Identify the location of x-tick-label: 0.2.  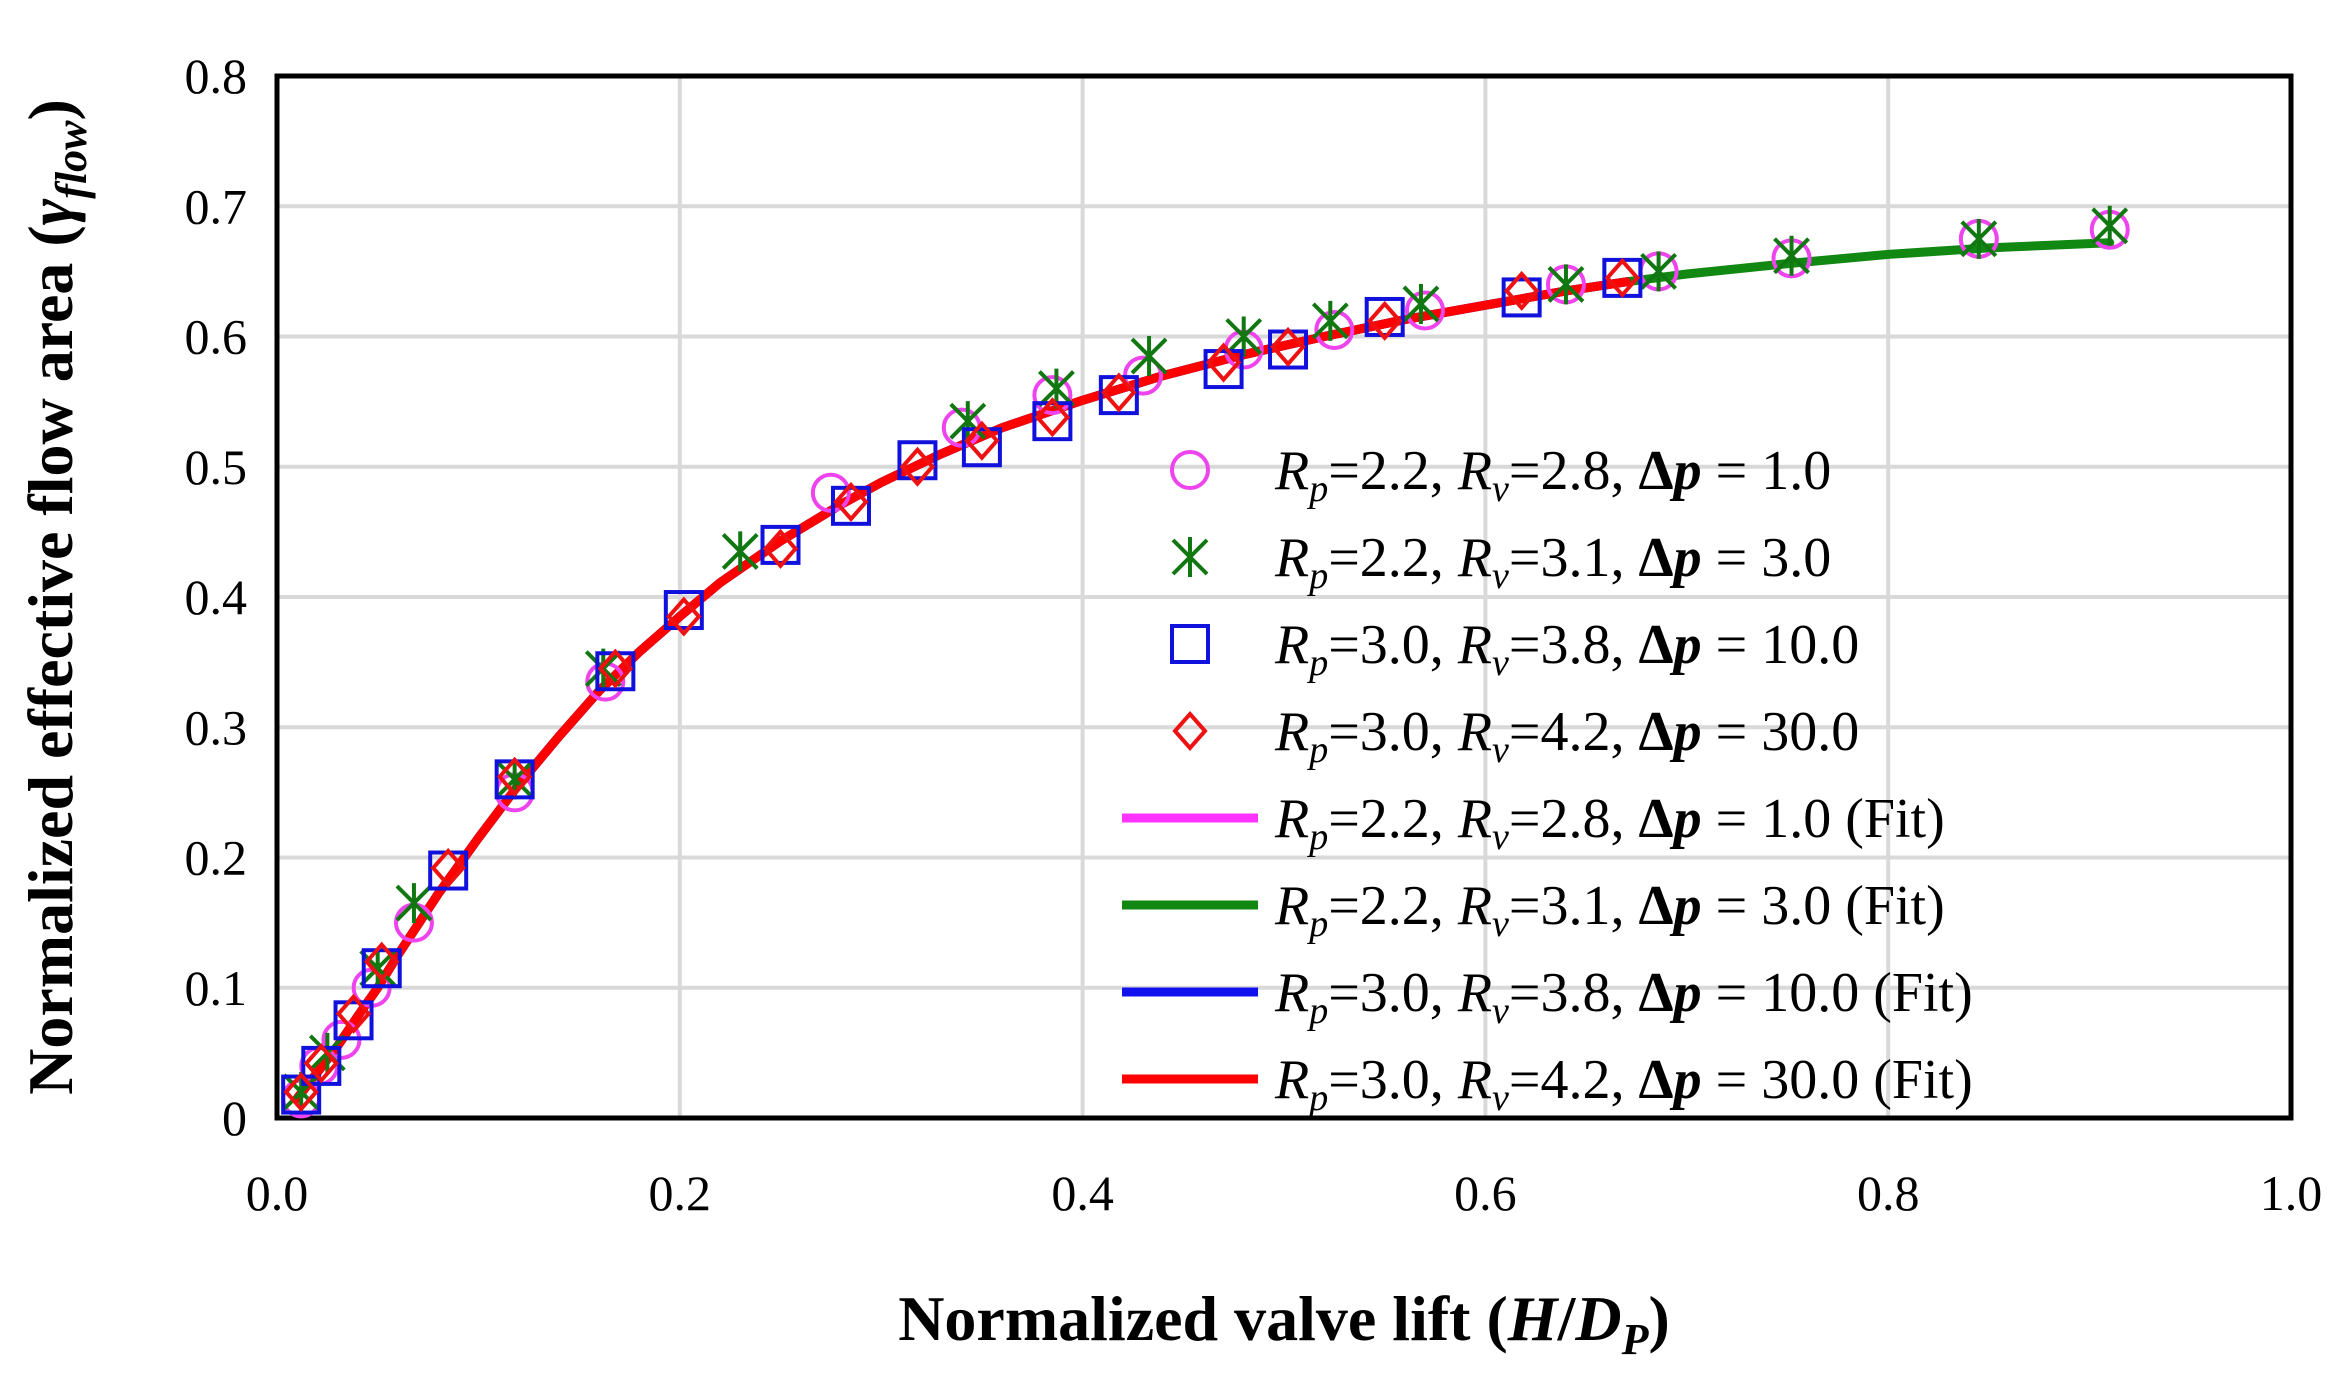
(680, 1193).